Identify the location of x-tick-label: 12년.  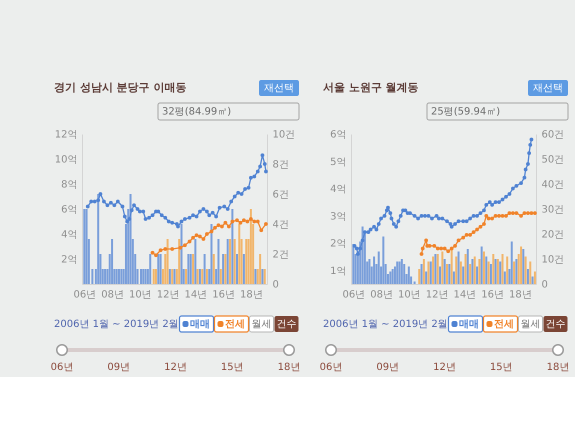
(168, 295).